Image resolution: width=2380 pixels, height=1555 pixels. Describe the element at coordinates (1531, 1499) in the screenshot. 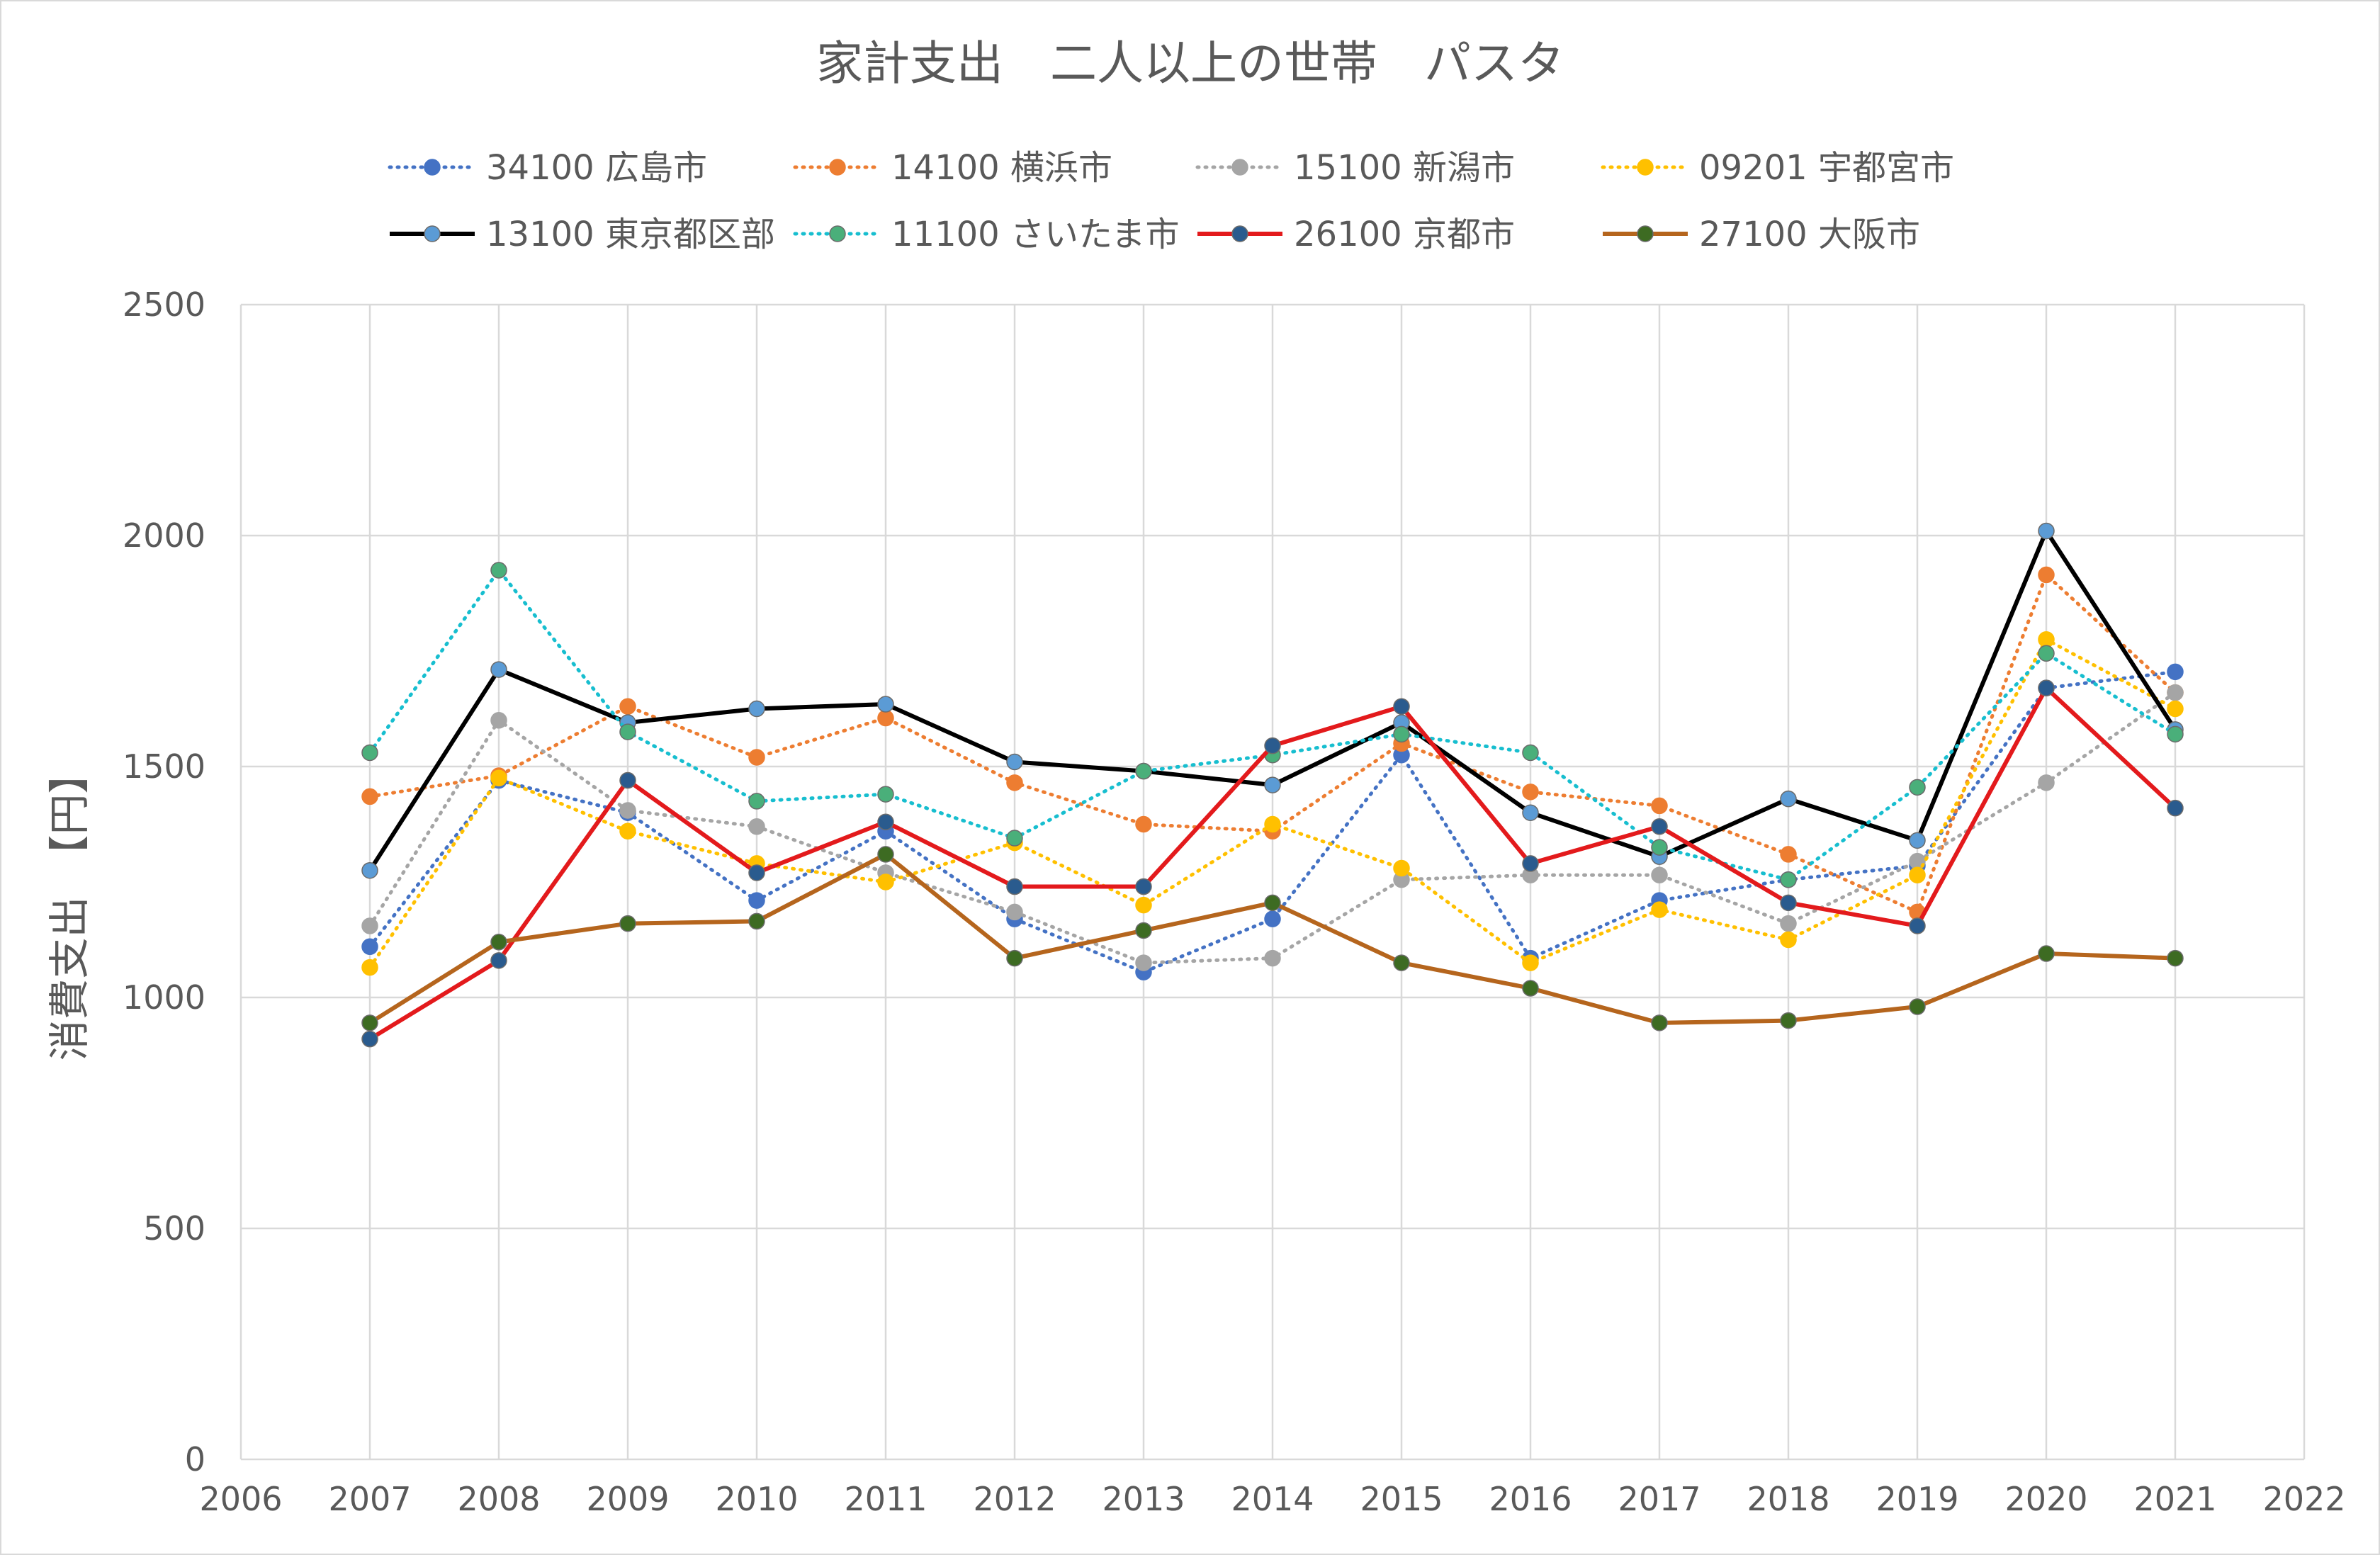

I see `x-tick-label: 2016` at that location.